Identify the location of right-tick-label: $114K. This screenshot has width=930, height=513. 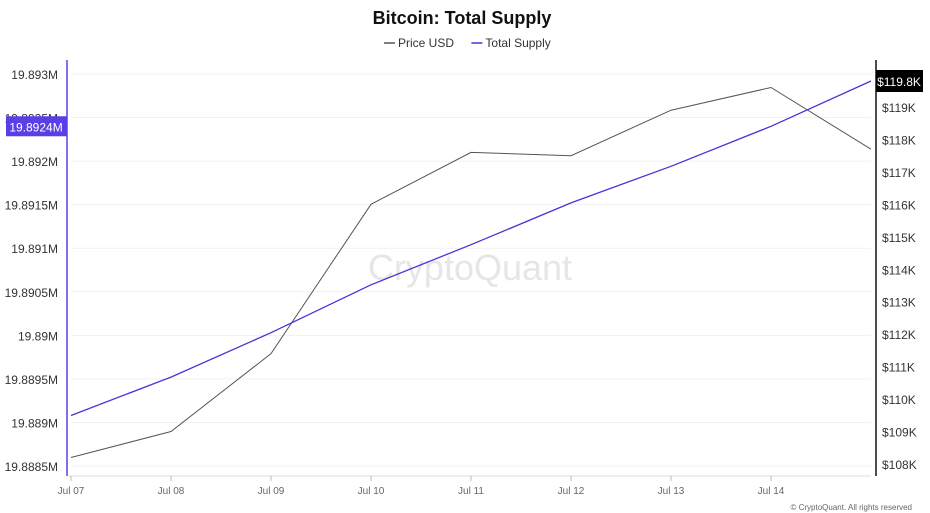
(899, 270).